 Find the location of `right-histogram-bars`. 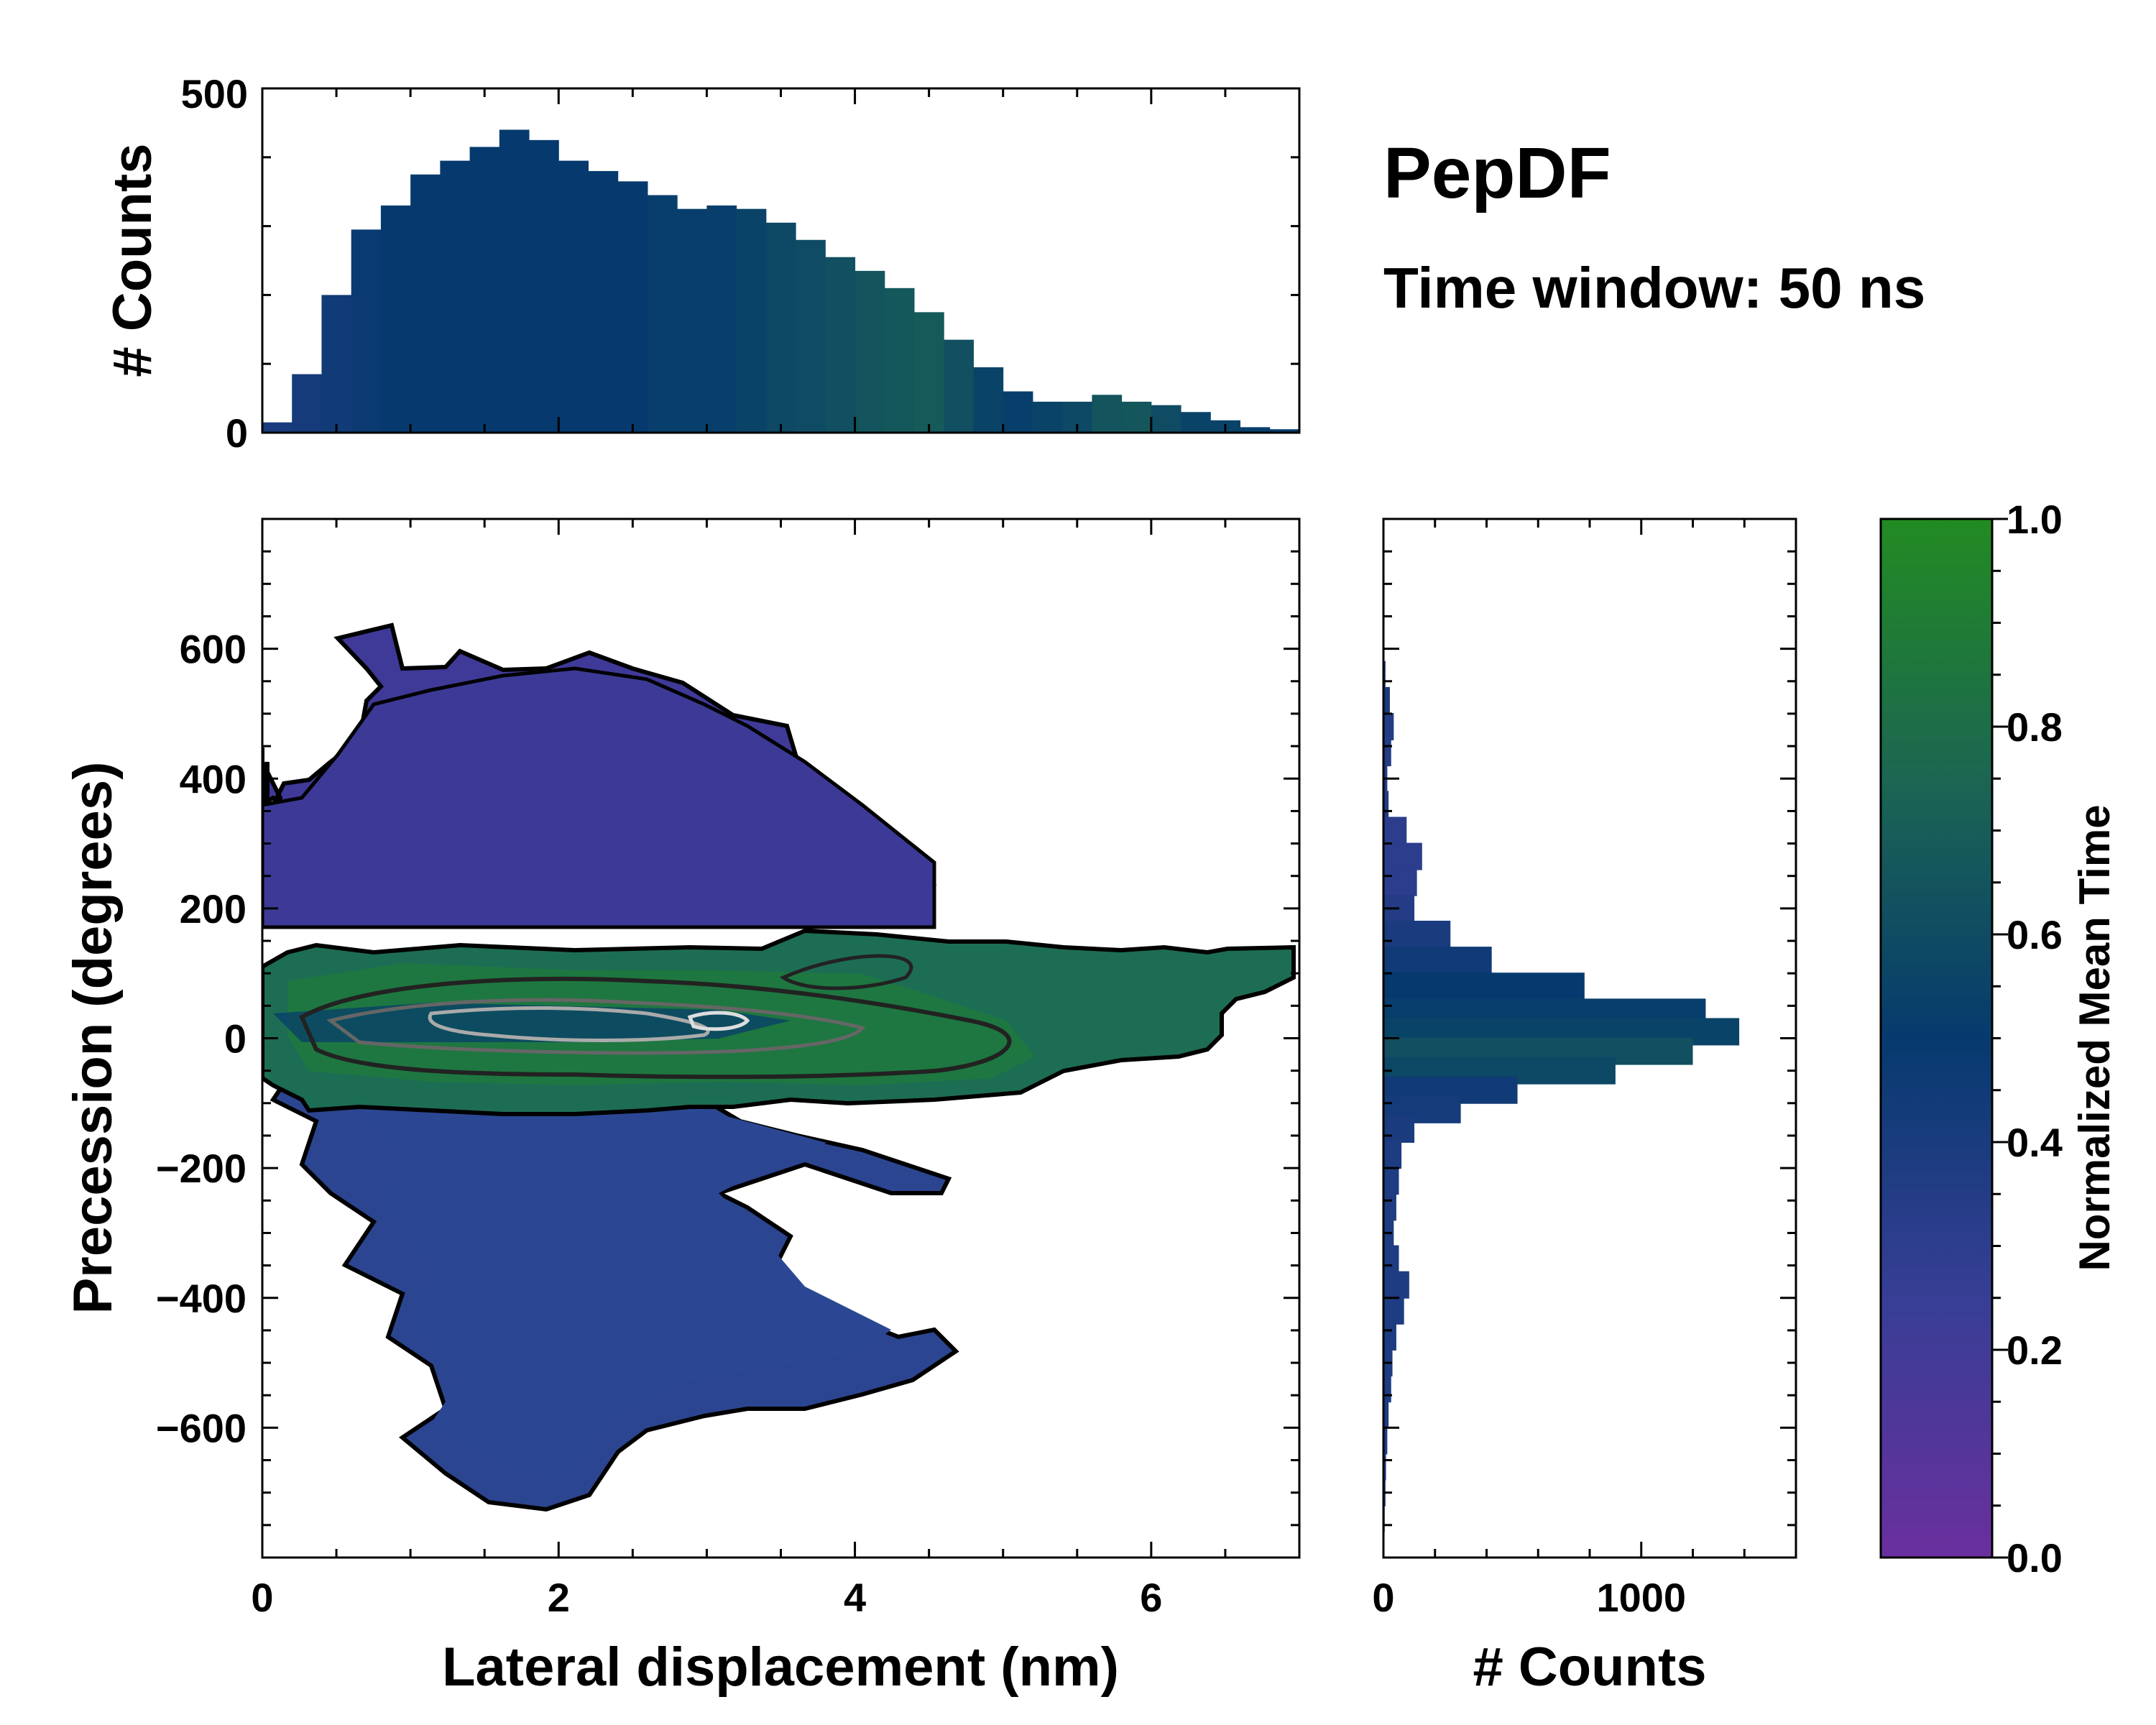

right-histogram-bars is located at coordinates (1561, 1096).